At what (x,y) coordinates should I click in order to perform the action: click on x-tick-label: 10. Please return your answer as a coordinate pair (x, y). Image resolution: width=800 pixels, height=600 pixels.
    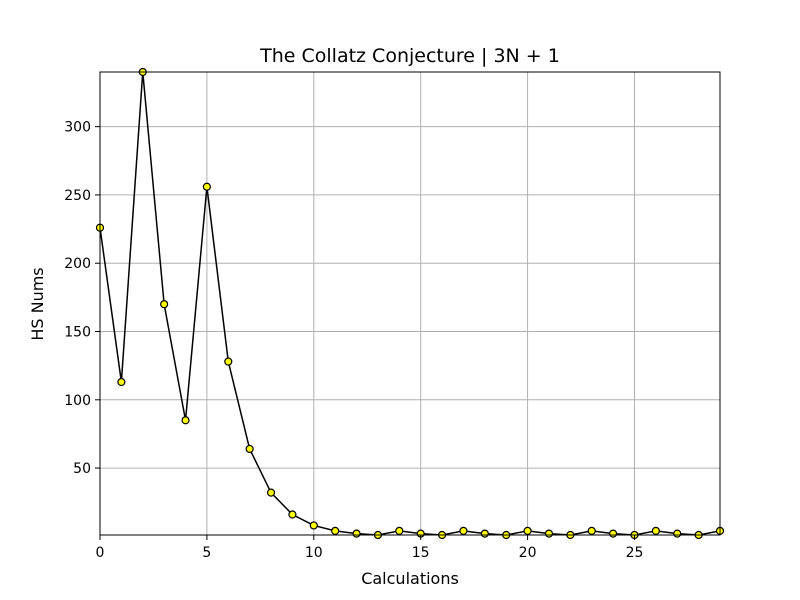
    Looking at the image, I should click on (314, 553).